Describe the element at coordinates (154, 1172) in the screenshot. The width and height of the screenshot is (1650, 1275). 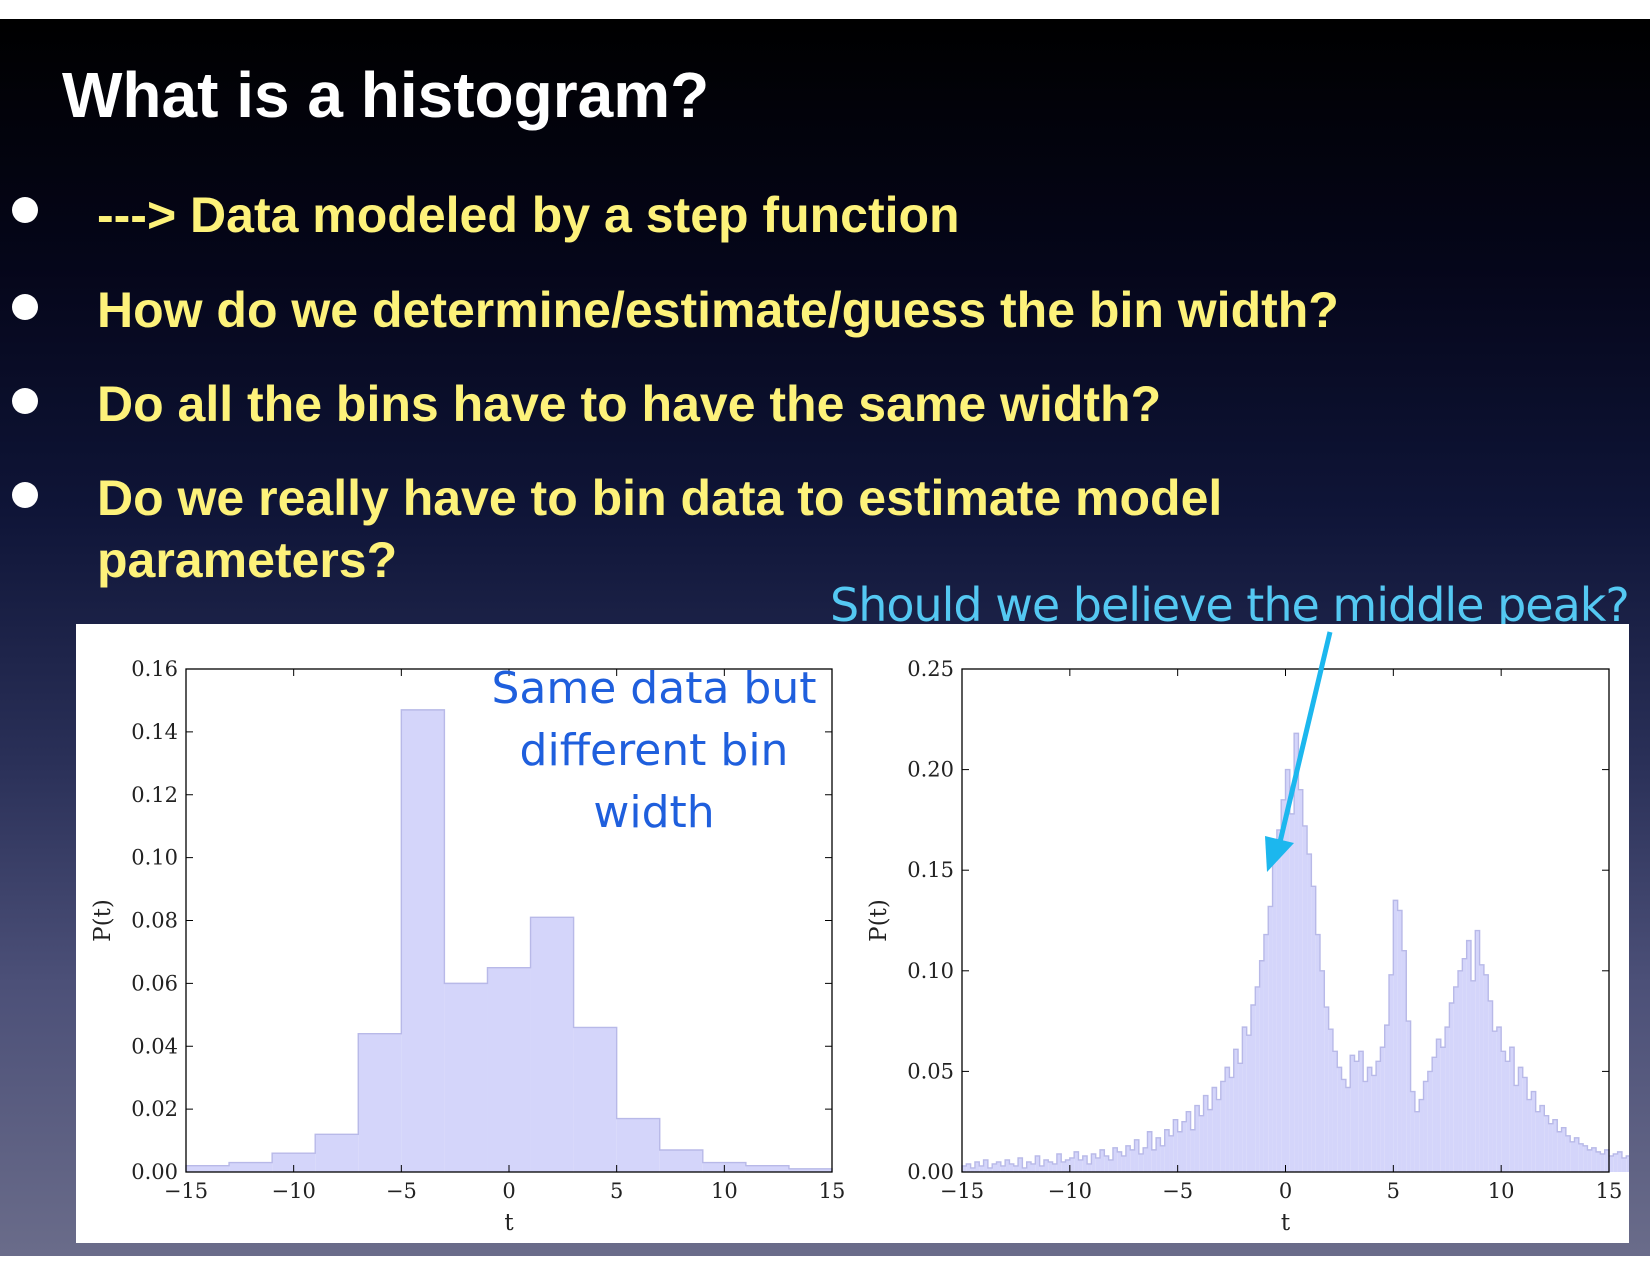
I see `y-tick-label: 0.00` at that location.